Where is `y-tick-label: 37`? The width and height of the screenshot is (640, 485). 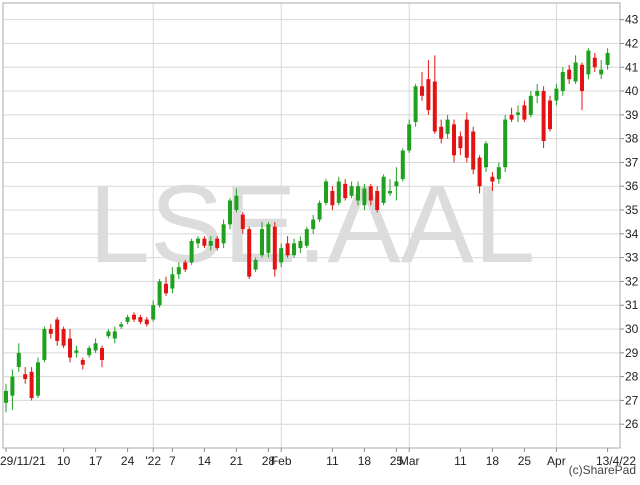 y-tick-label: 37 is located at coordinates (632, 162).